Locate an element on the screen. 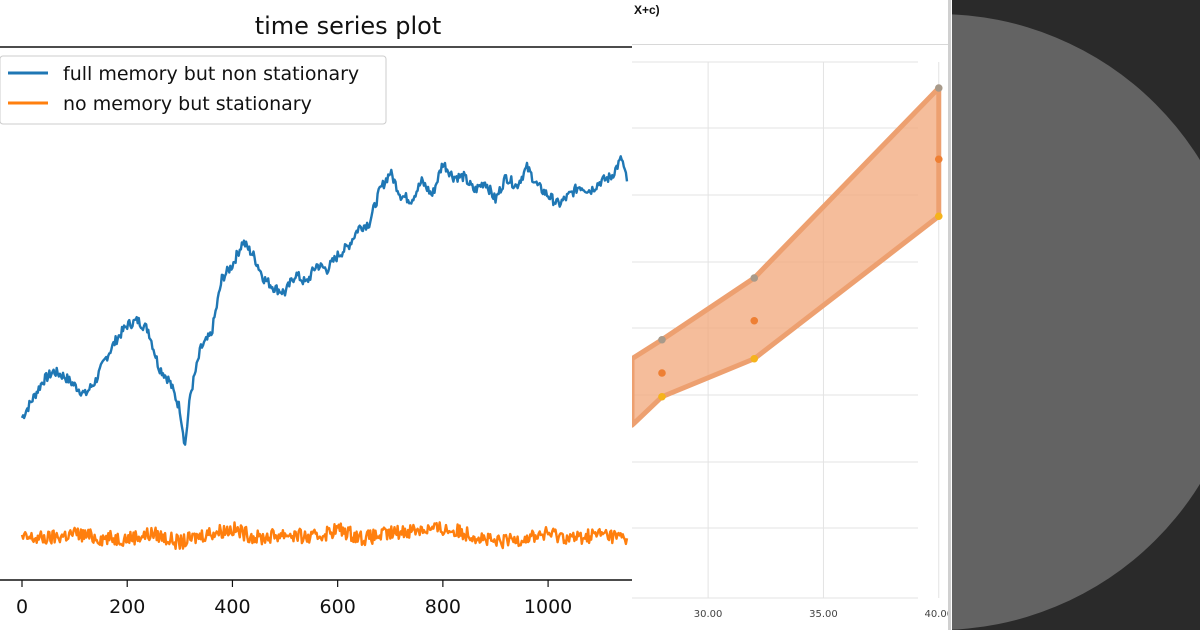  x-tick-label: 0 is located at coordinates (22, 607).